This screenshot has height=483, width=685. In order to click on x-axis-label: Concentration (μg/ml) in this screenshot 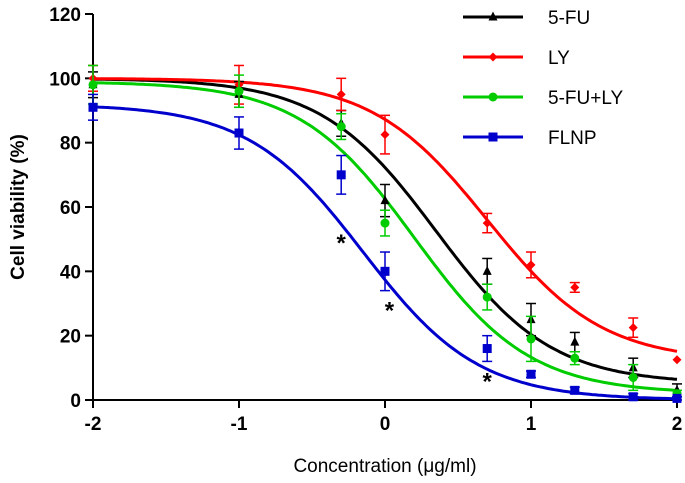, I will do `click(384, 466)`.